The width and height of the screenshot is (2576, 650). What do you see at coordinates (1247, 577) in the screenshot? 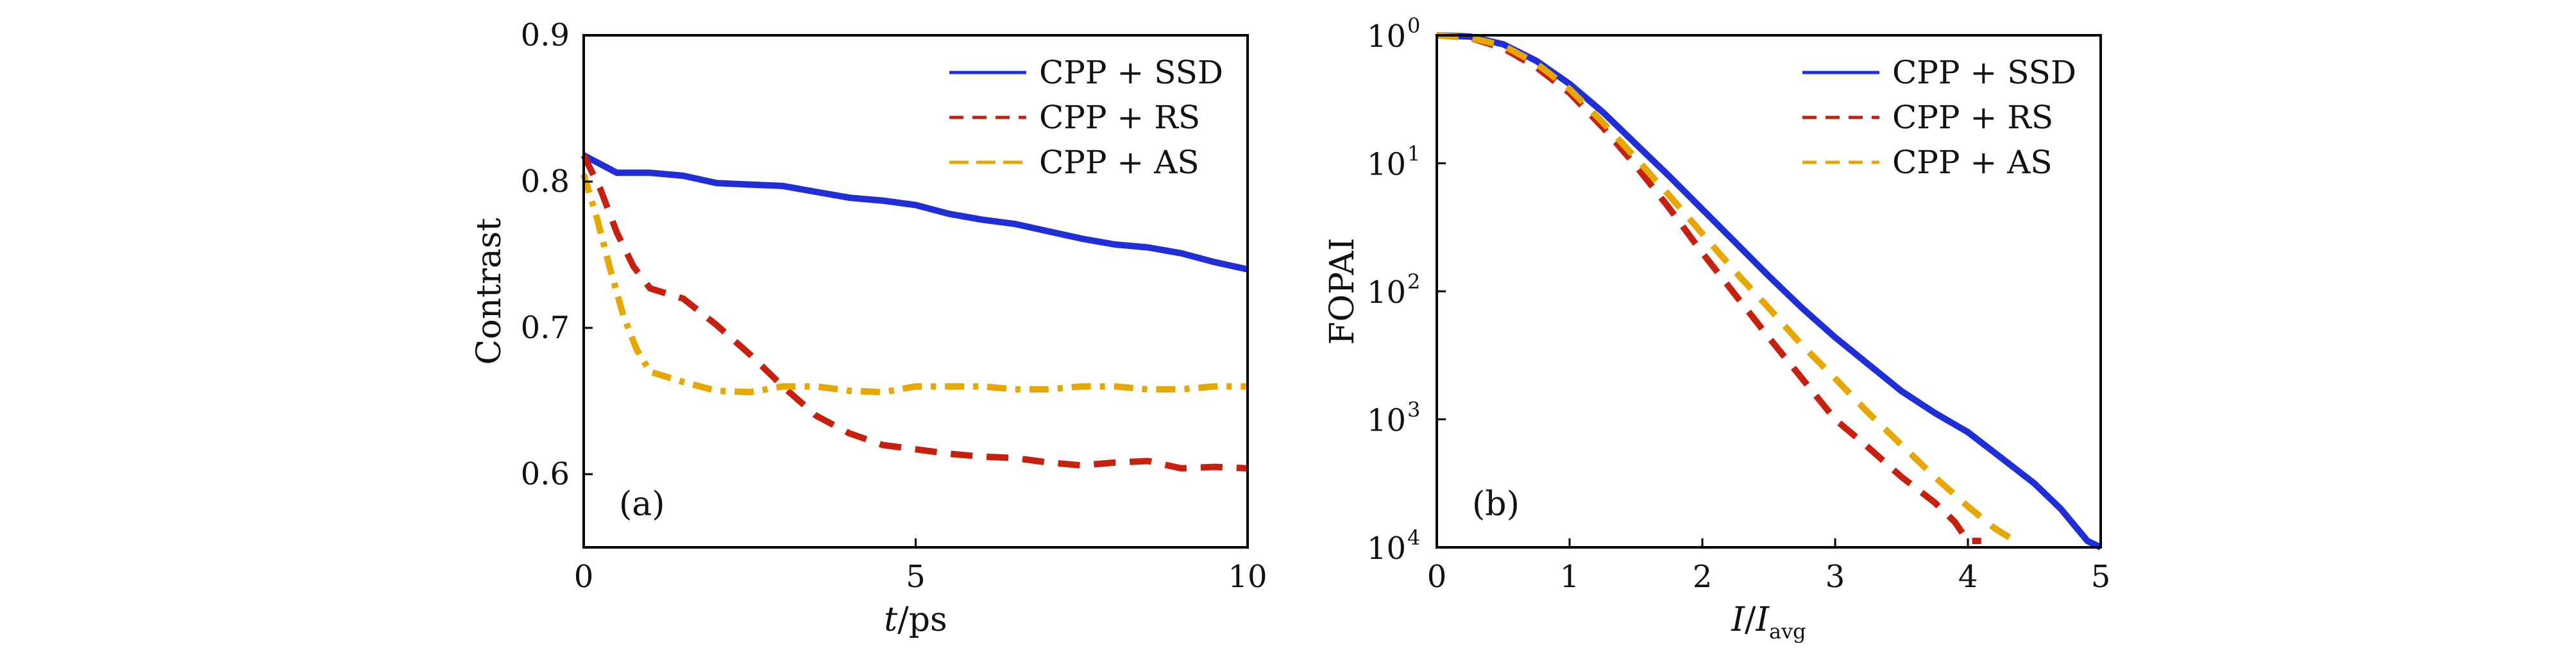
I see `panel-a-x-tick-label: 10` at bounding box center [1247, 577].